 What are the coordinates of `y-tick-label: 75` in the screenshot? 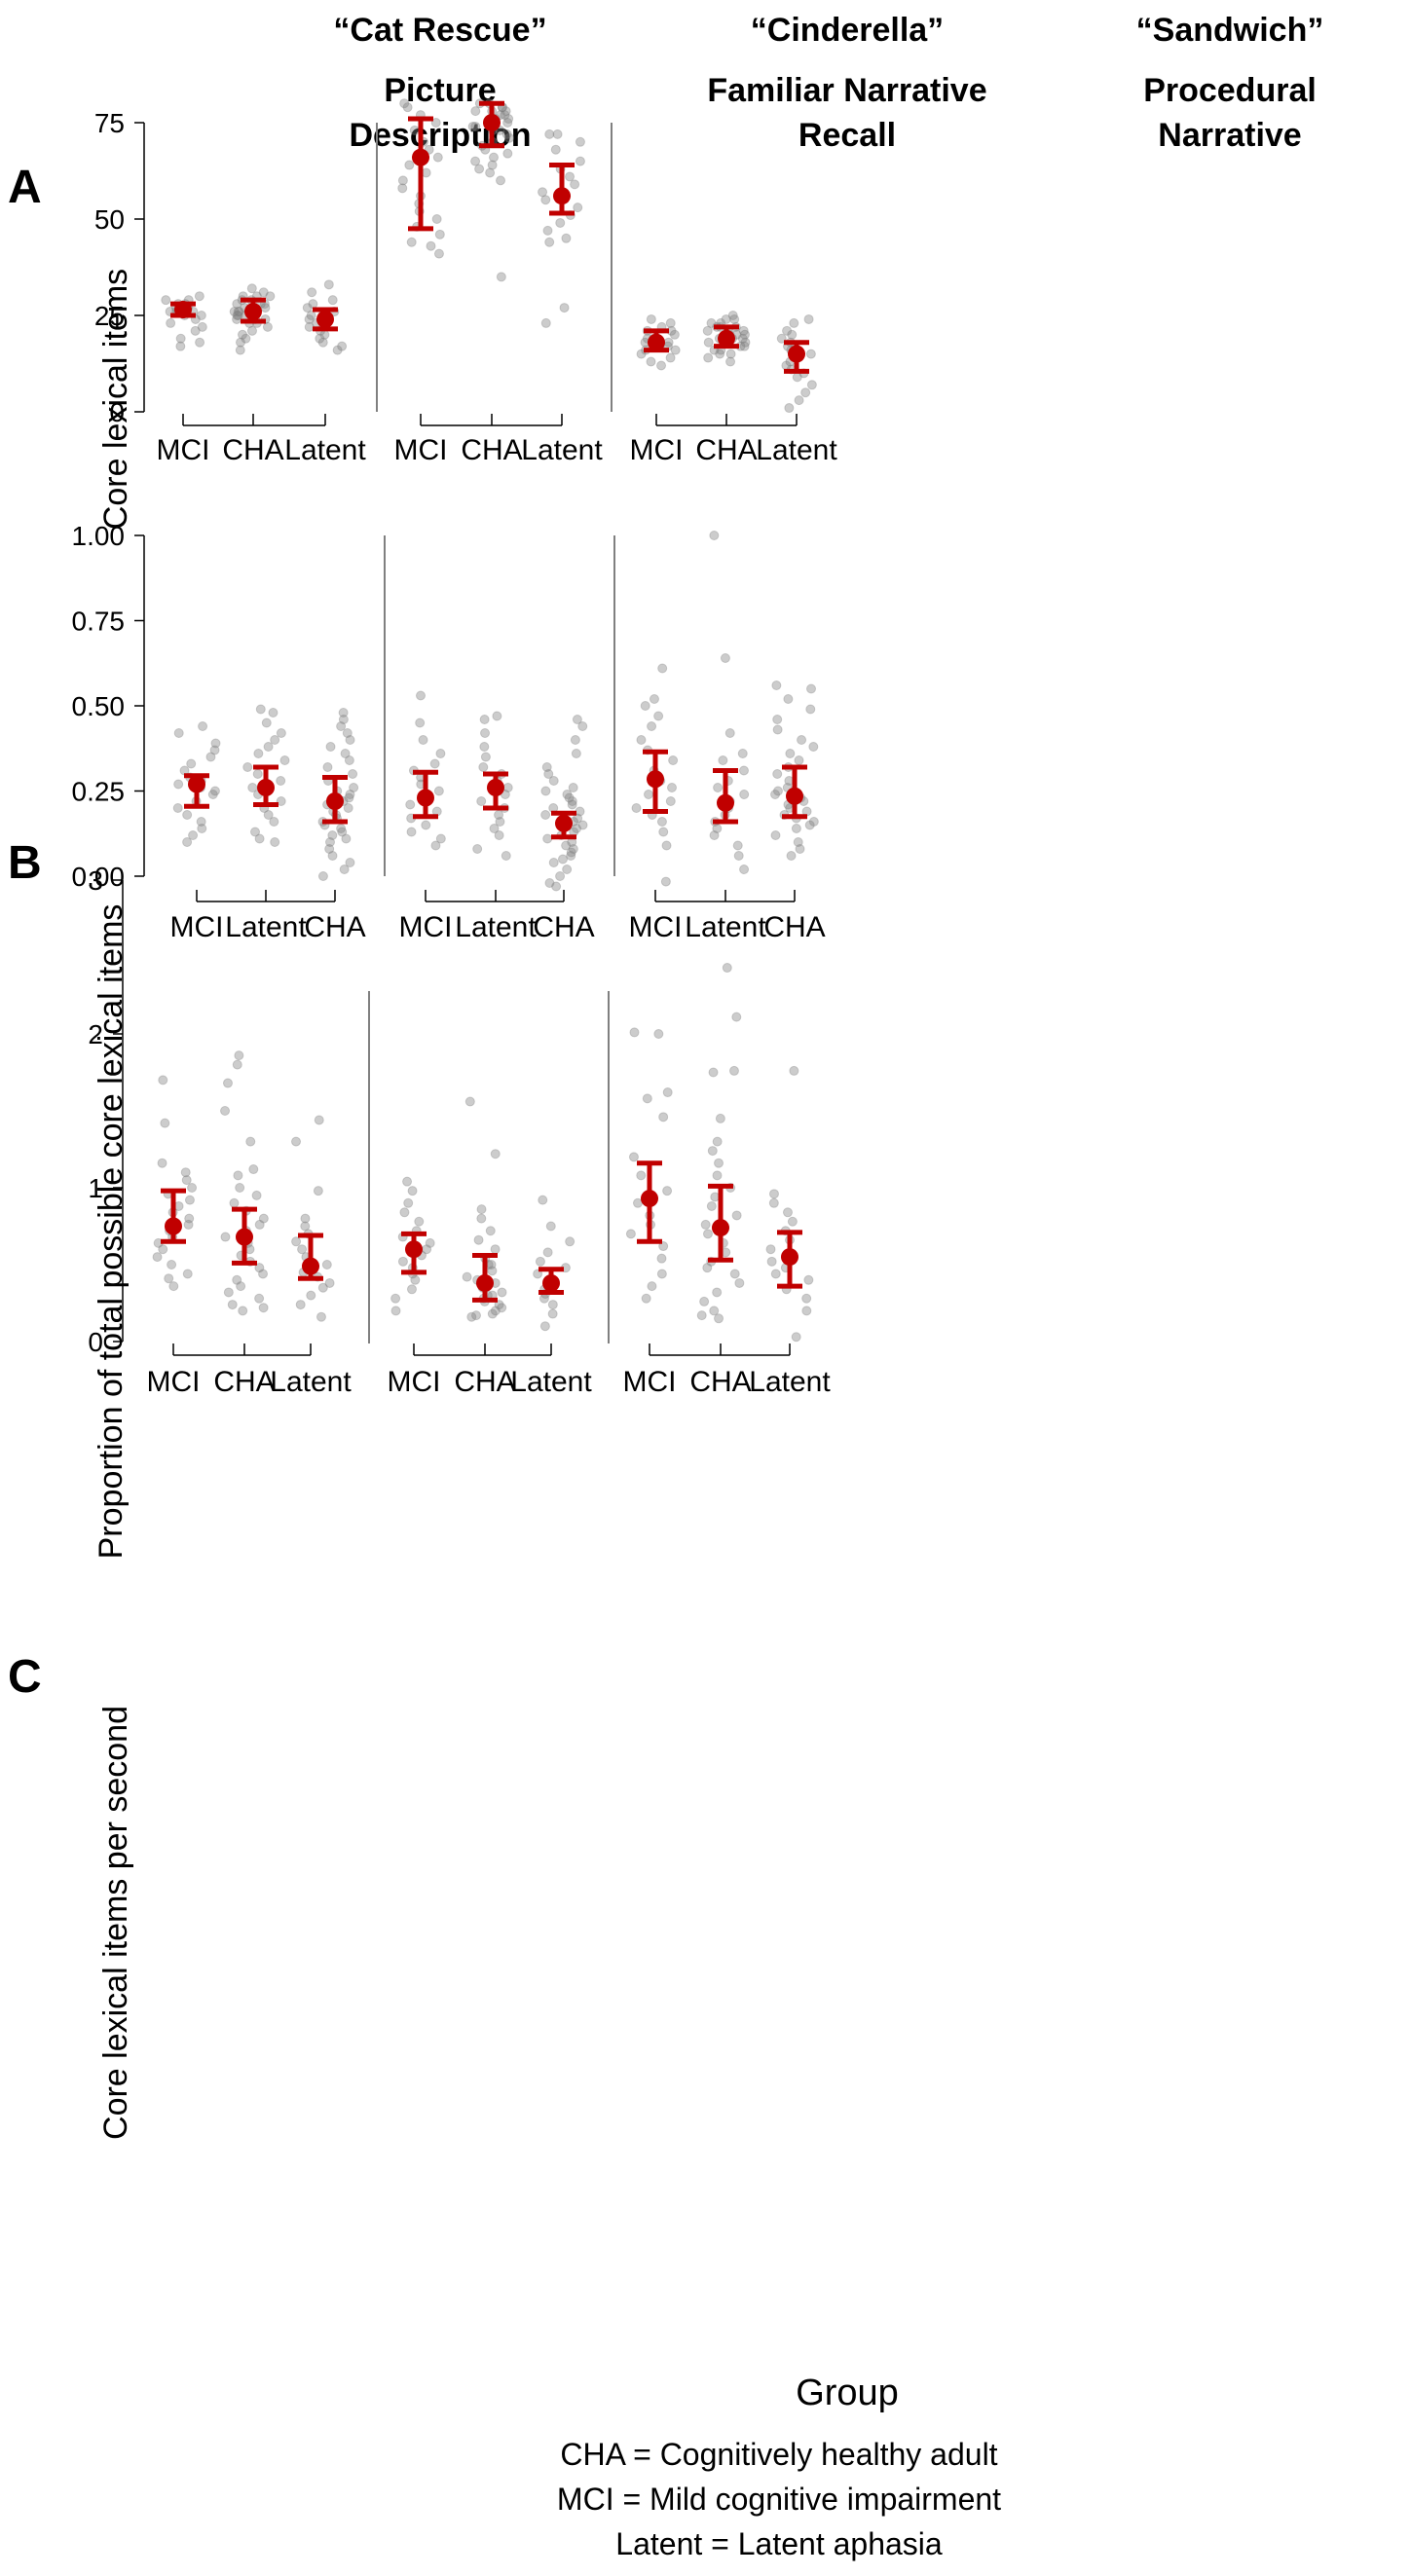 It's located at (109, 123).